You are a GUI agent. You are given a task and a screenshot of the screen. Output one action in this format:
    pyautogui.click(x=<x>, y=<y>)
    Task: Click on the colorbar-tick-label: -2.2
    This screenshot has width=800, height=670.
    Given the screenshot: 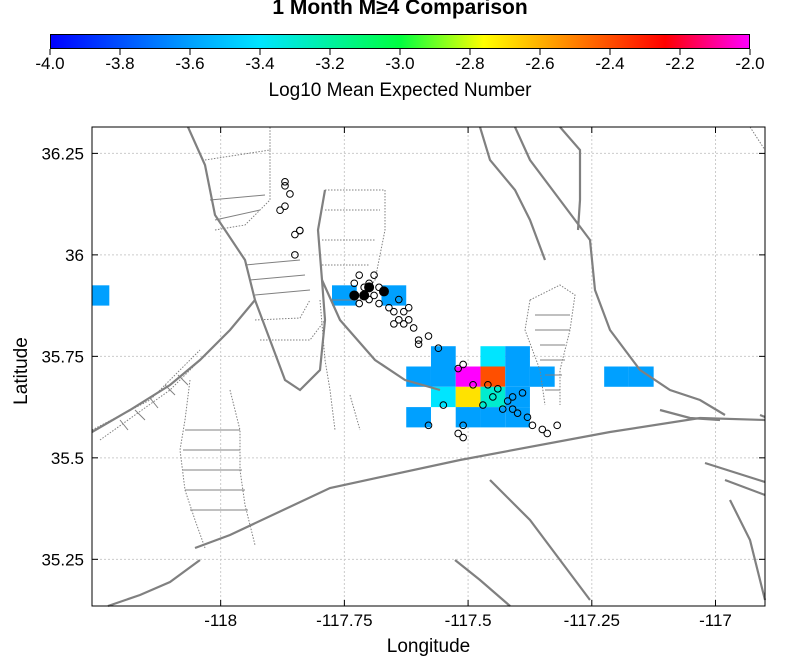 What is the action you would take?
    pyautogui.click(x=679, y=63)
    